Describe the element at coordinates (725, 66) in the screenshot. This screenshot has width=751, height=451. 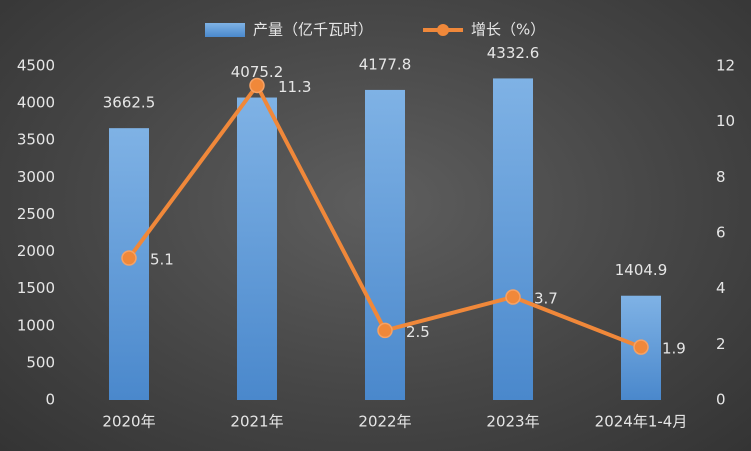
I see `y2-tick-label: 12` at that location.